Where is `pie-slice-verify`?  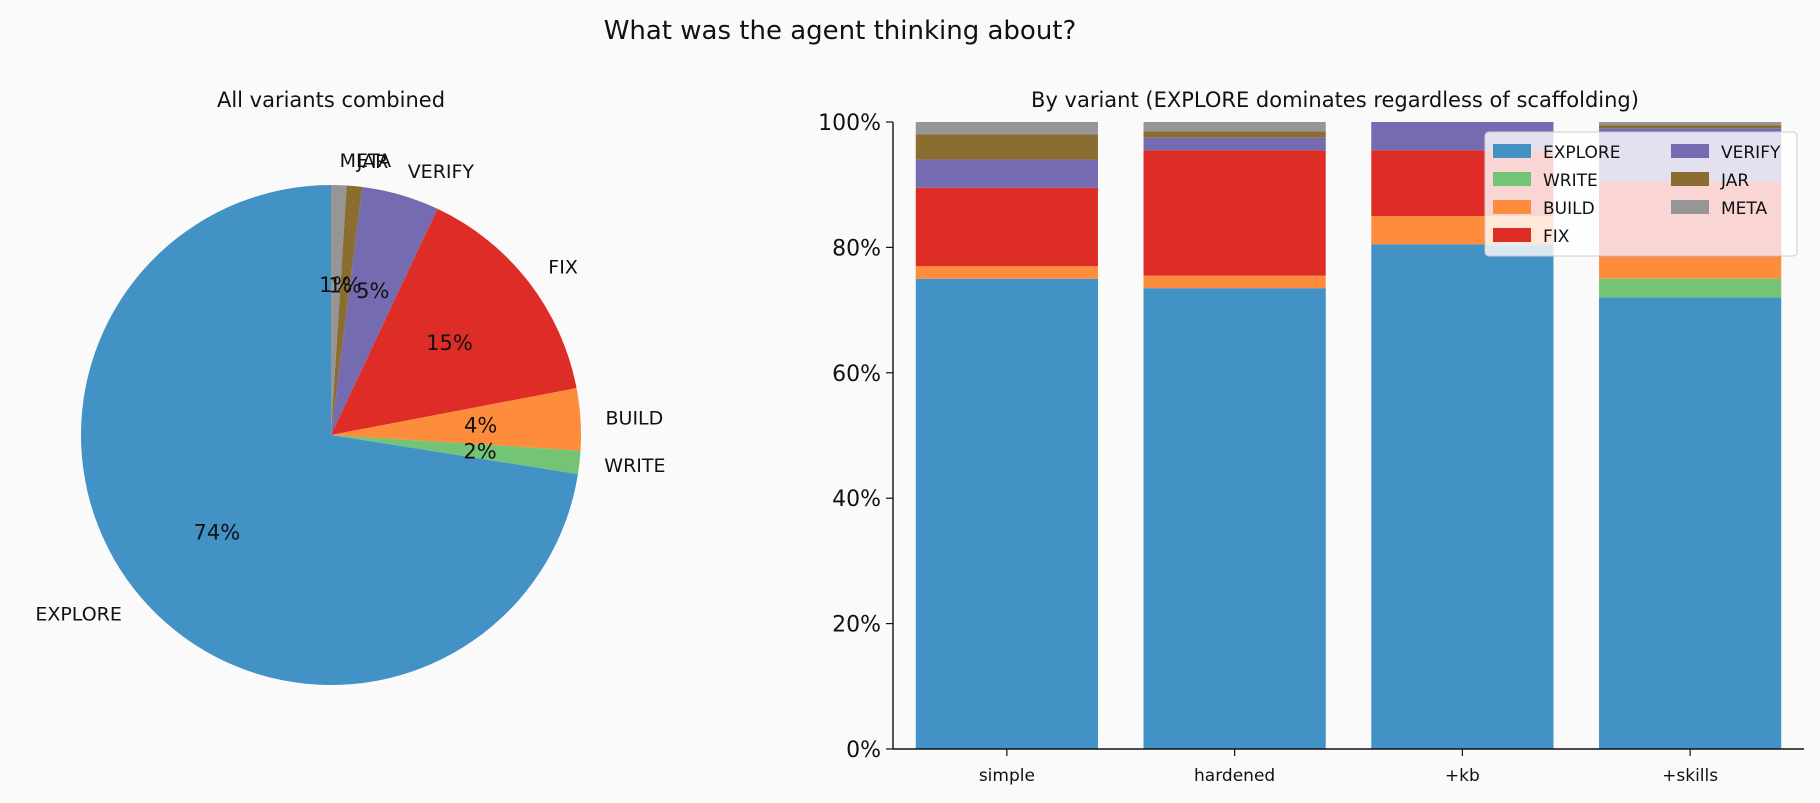 pie-slice-verify is located at coordinates (384, 310).